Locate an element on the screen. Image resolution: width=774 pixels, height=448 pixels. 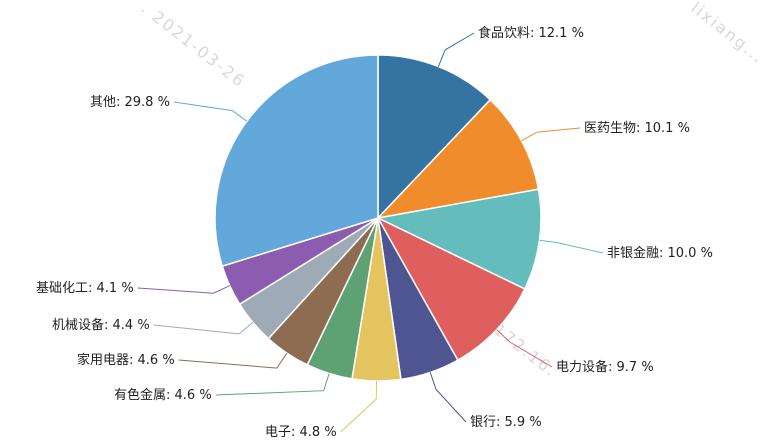
slice-label-1: 食品饮料: 12.1 % is located at coordinates (531, 33).